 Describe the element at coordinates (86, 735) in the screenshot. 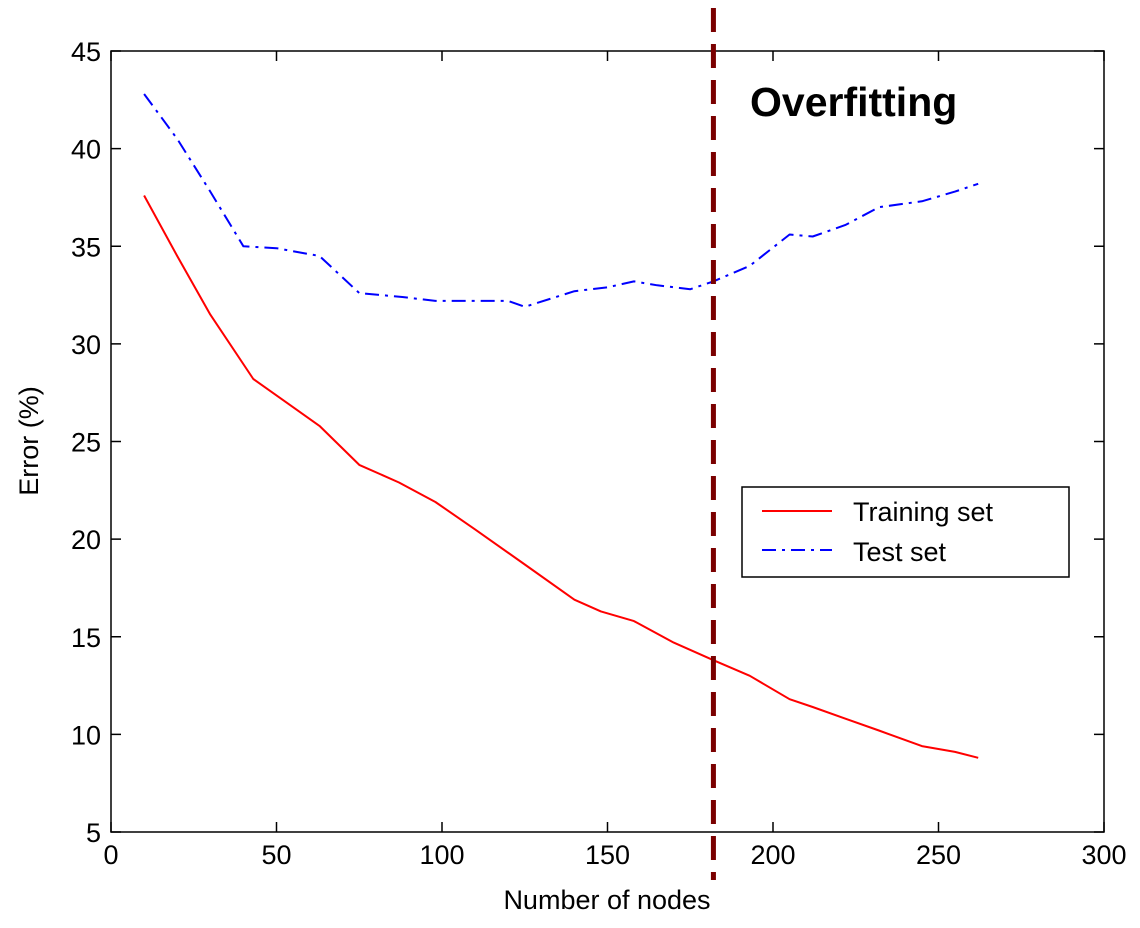

I see `y-tick-label: 10` at that location.